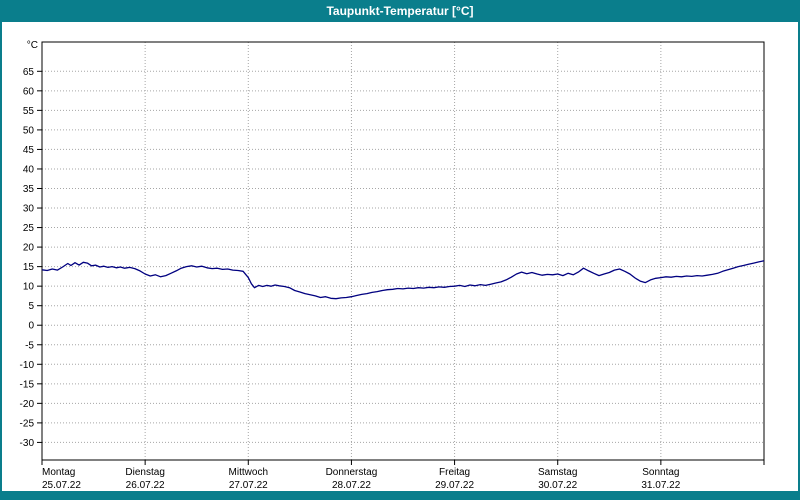 The image size is (800, 500). What do you see at coordinates (58, 472) in the screenshot?
I see `x-tick-day-label: Montag` at bounding box center [58, 472].